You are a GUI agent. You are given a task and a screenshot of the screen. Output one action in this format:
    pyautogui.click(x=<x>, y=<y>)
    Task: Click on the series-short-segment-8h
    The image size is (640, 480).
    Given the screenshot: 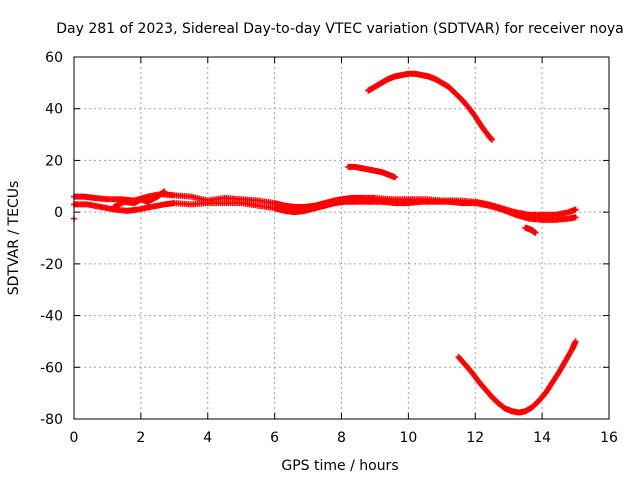 What is the action you would take?
    pyautogui.click(x=371, y=172)
    